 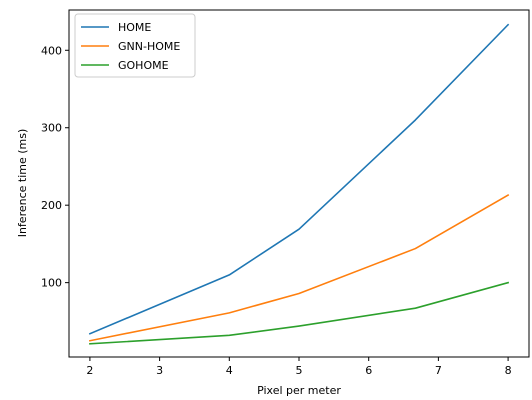 What do you see at coordinates (51, 283) in the screenshot?
I see `y-tick-label: 100` at bounding box center [51, 283].